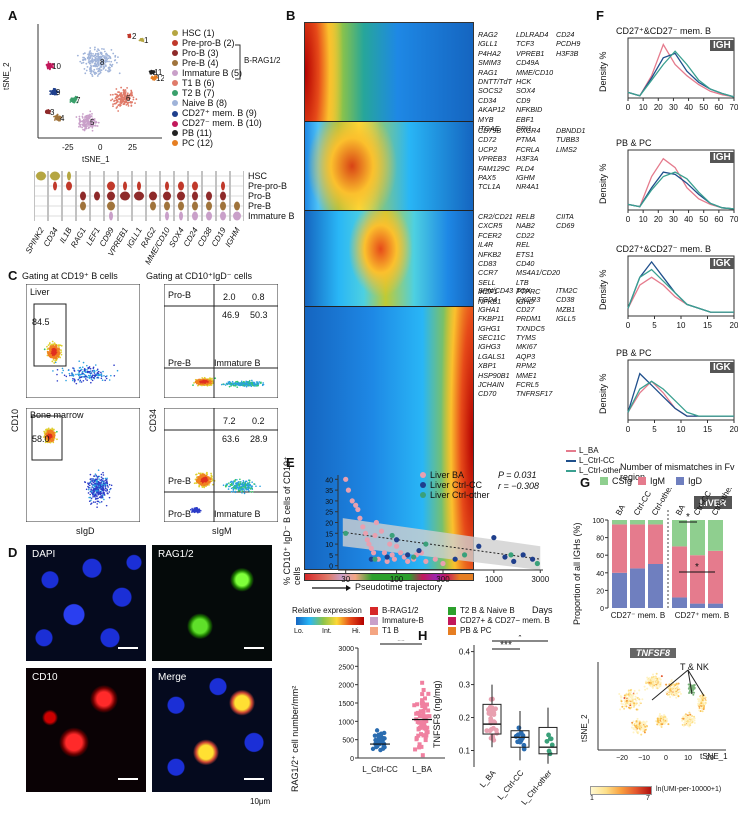 The height and width of the screenshot is (814, 746). What do you see at coordinates (634, 353) in the screenshot?
I see `density-panel-title: PB & PC` at bounding box center [634, 353].